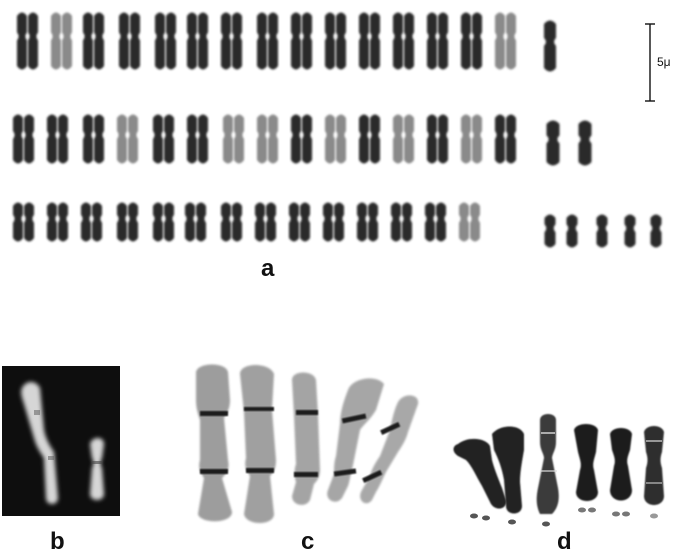 Image resolution: width=675 pixels, height=559 pixels. I want to click on chromosome-1-2-right, so click(67, 41).